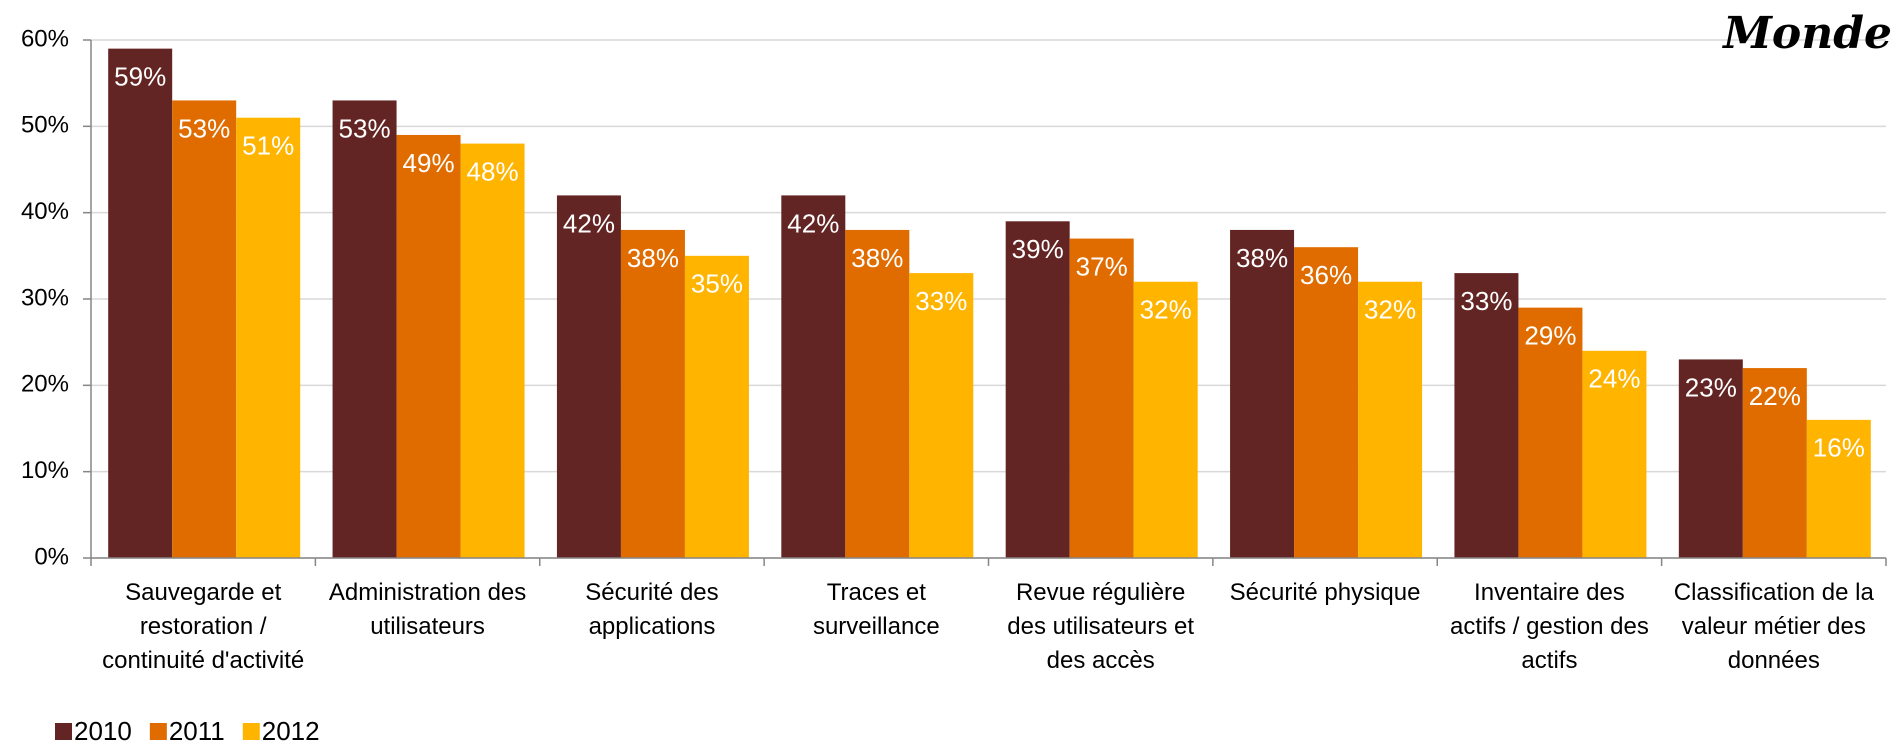  I want to click on value-label: 37%, so click(1102, 266).